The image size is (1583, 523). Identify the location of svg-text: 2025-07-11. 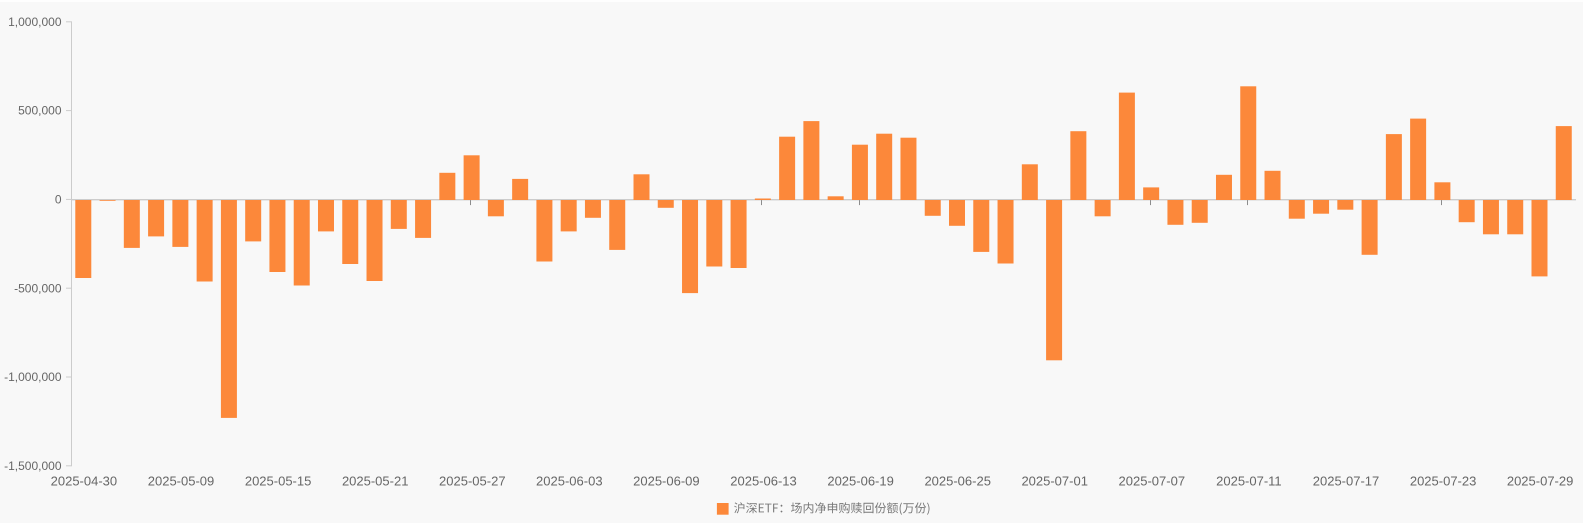
(1249, 481).